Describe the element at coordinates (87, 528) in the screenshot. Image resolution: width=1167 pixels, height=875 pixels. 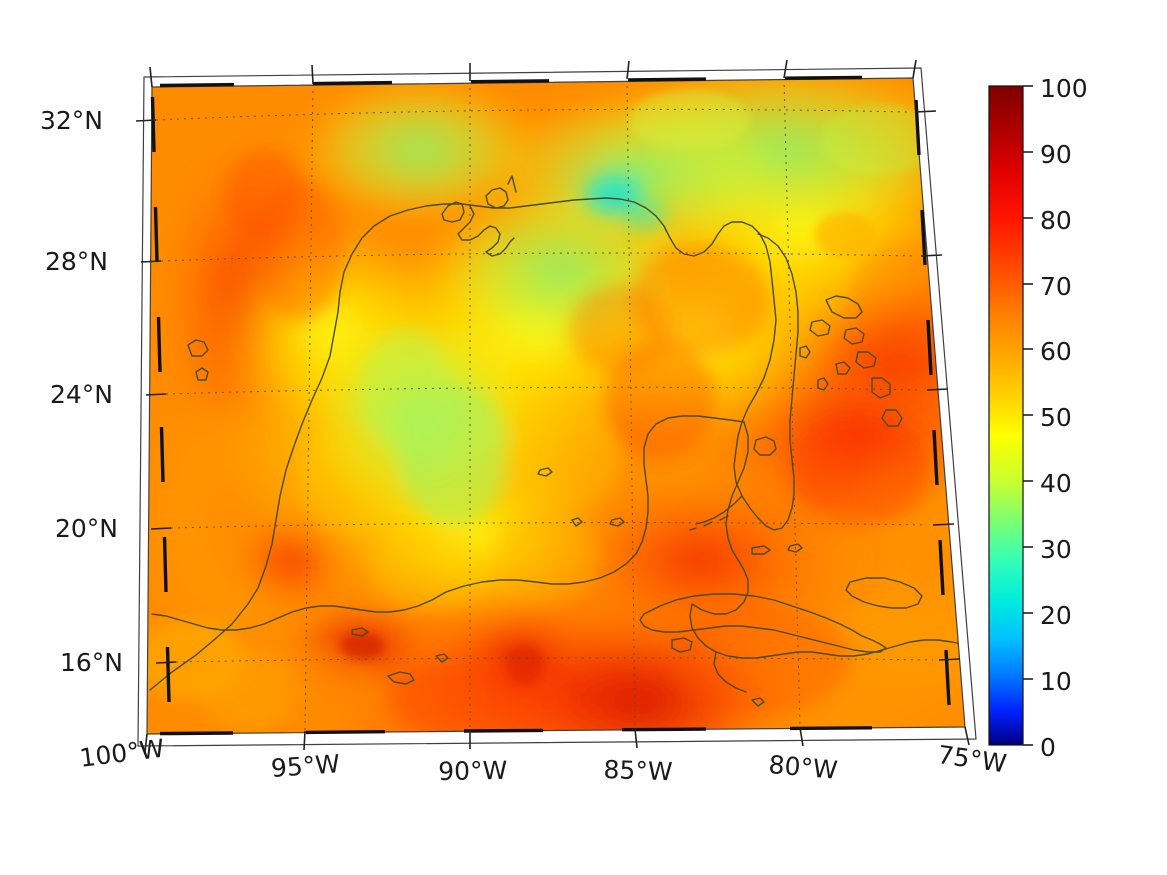
I see `lat-tick-label-20n: 20°N` at that location.